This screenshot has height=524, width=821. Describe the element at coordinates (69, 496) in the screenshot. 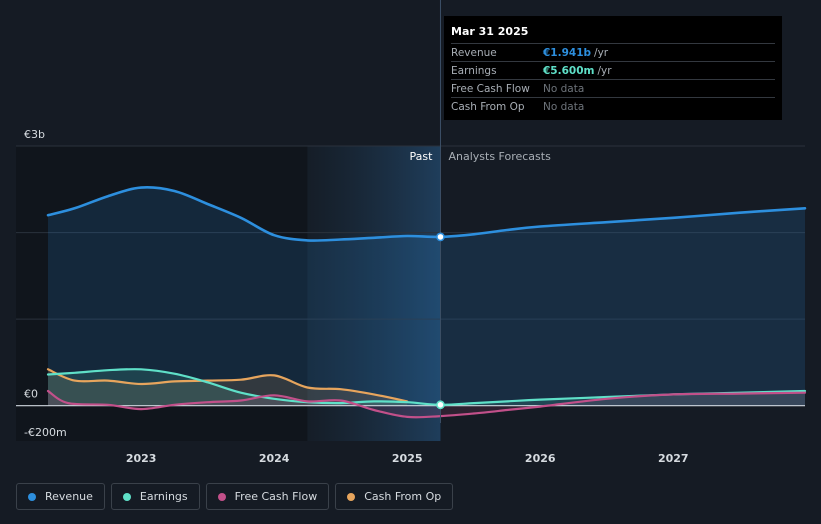

I see `legend-label: Revenue` at that location.